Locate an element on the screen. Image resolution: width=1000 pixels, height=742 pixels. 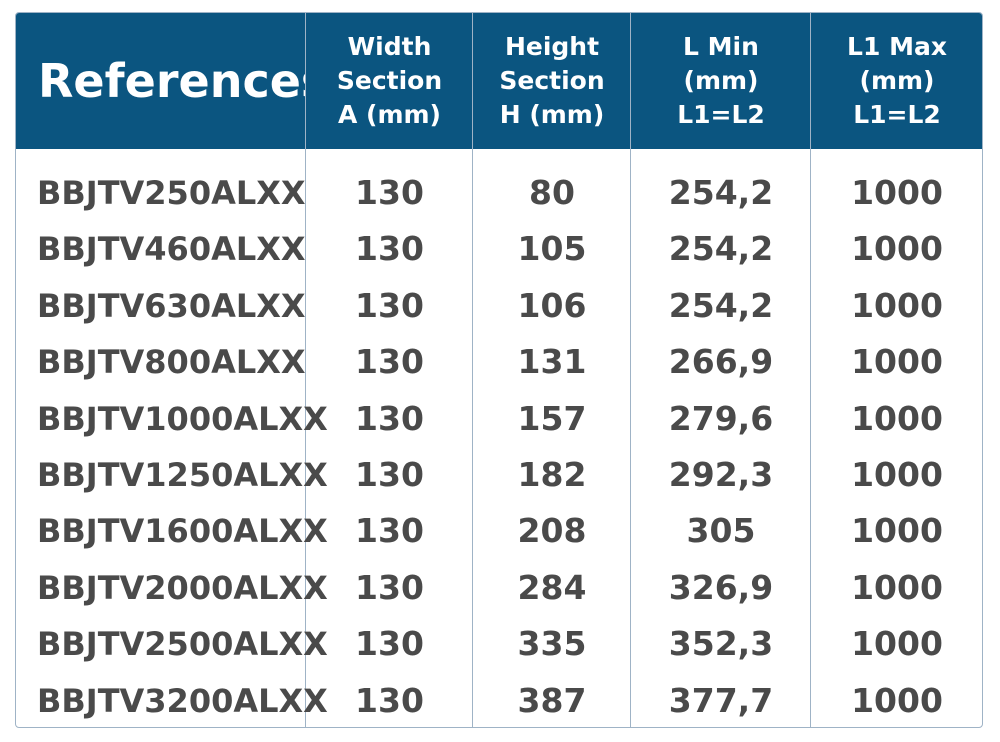
table-cell: 352,3 is located at coordinates (721, 644).